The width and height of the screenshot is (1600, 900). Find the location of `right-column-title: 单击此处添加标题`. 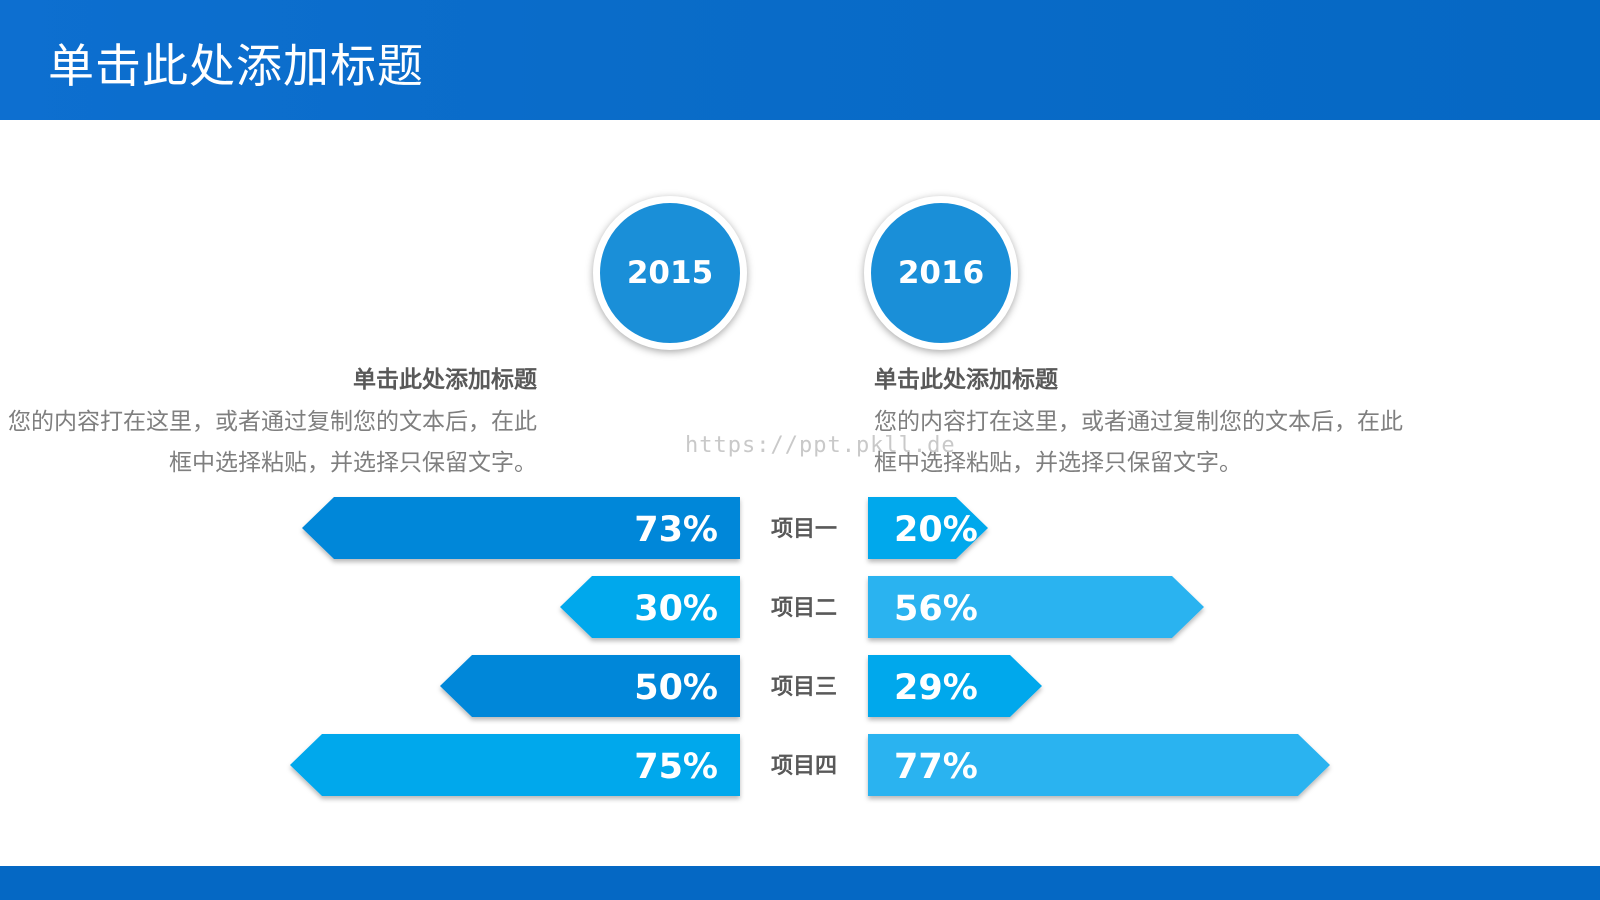

right-column-title: 单击此处添加标题 is located at coordinates (966, 380).